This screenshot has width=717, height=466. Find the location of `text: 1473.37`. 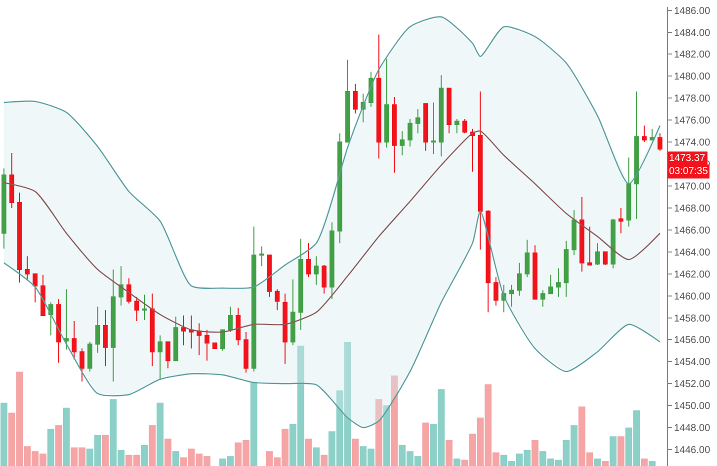

text: 1473.37 is located at coordinates (687, 158).